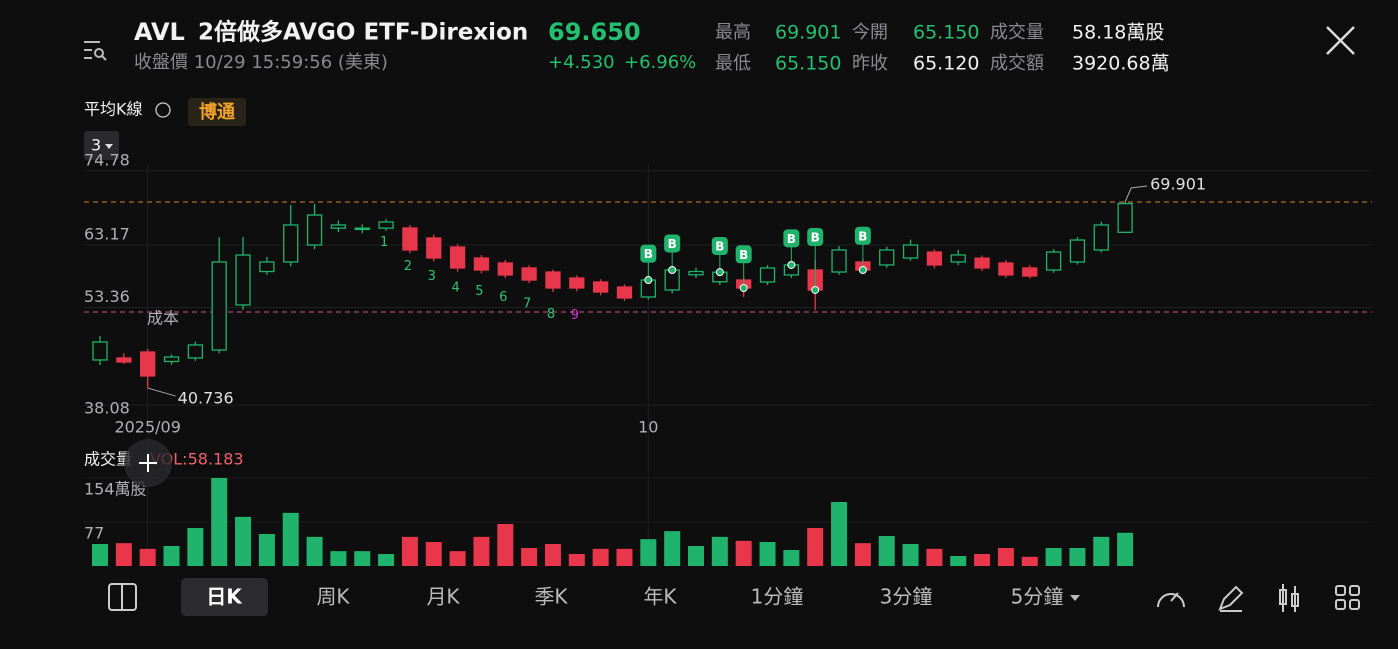  What do you see at coordinates (163, 317) in the screenshot?
I see `cost-label: 成本` at bounding box center [163, 317].